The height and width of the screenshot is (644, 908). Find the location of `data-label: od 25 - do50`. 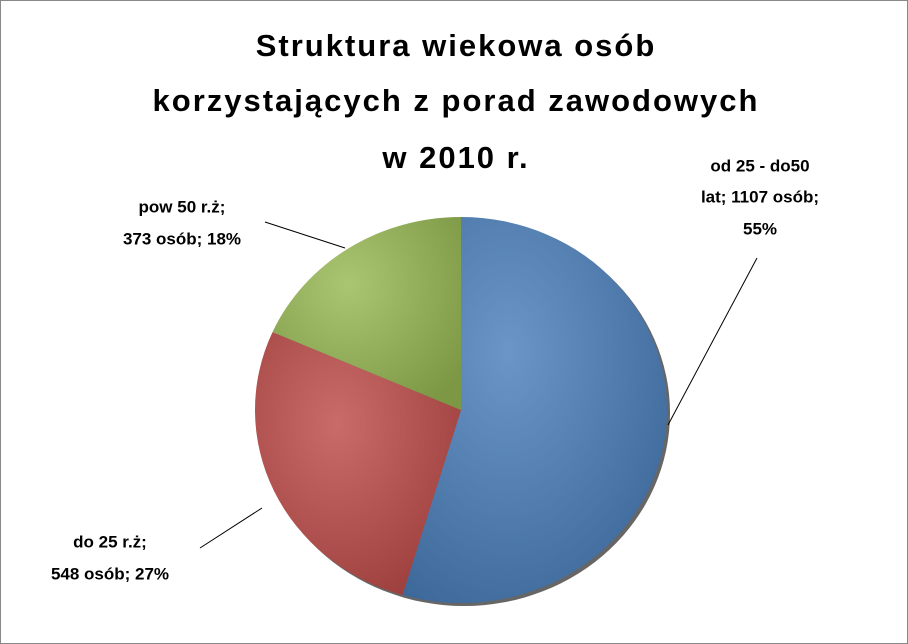

data-label: od 25 - do50 is located at coordinates (759, 165).